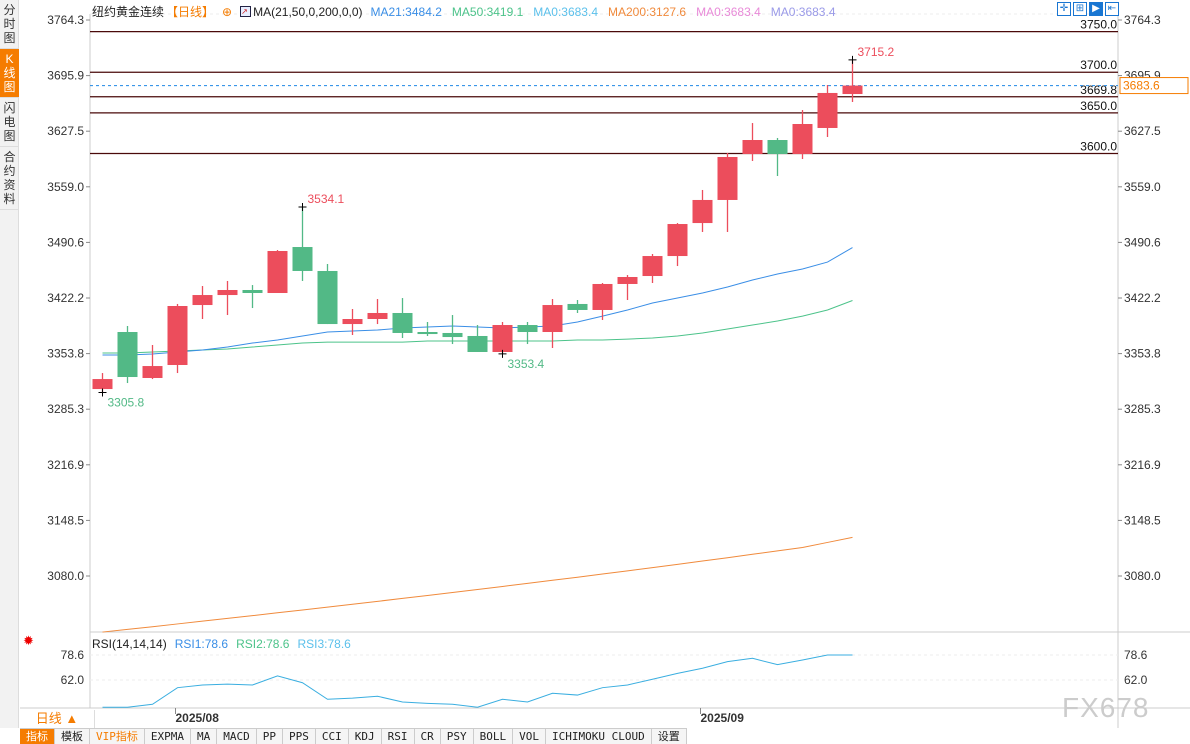 This screenshot has height=744, width=1190. What do you see at coordinates (65, 298) in the screenshot?
I see `price-tick-label-left: 3422.2` at bounding box center [65, 298].